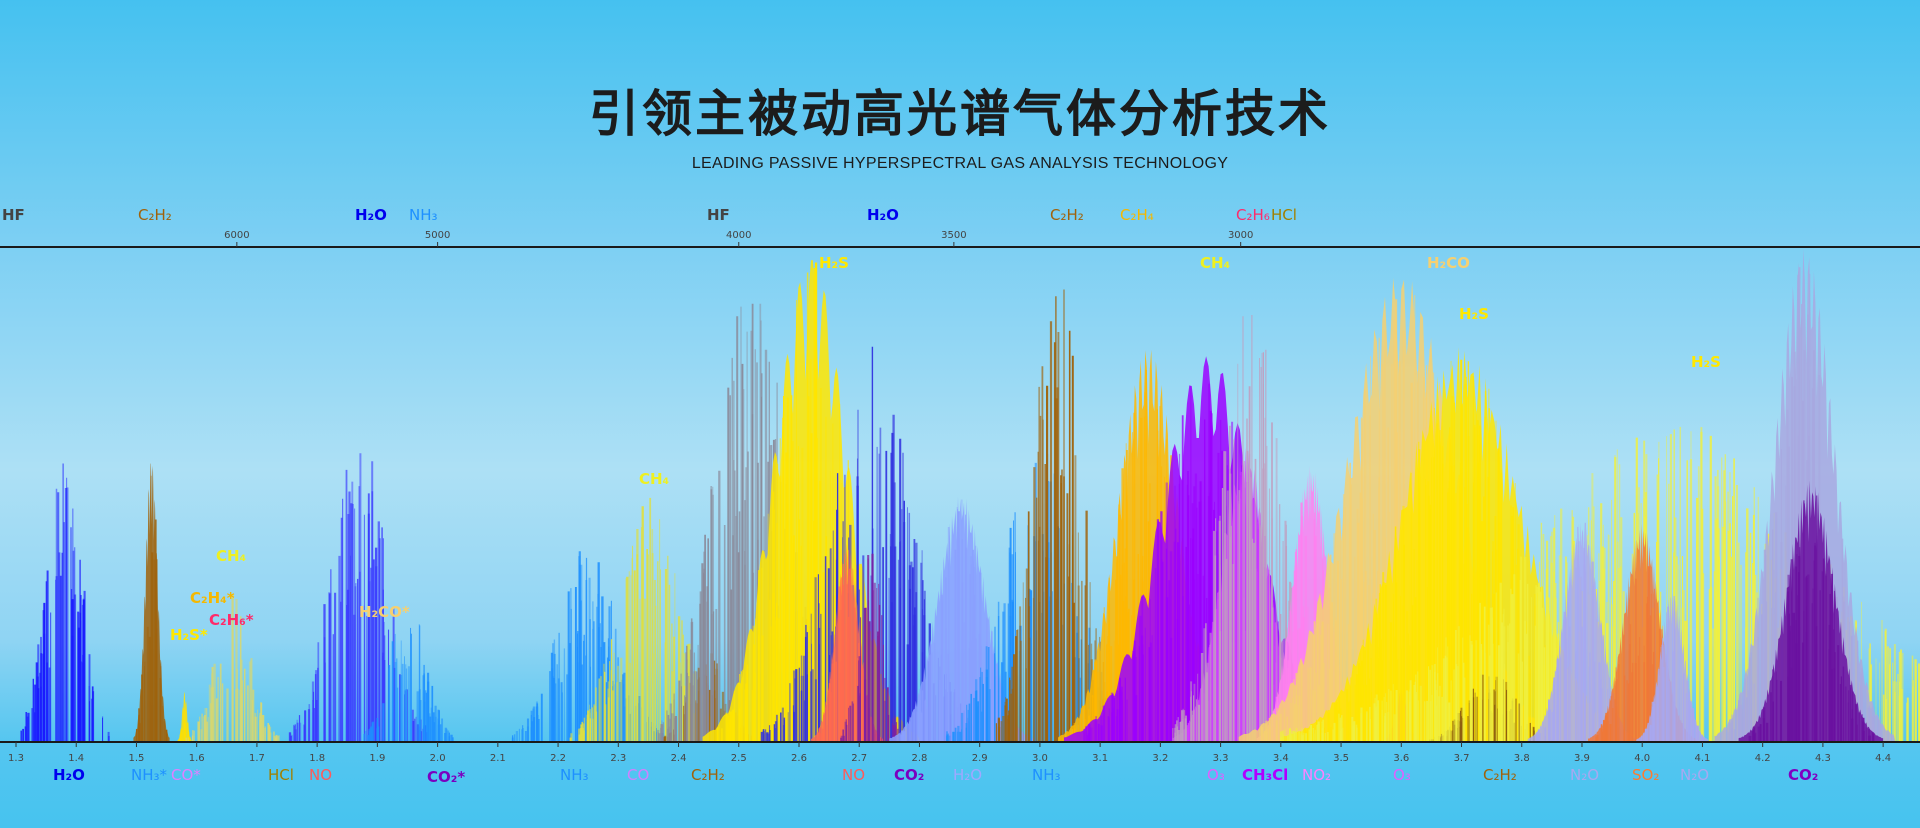  Describe the element at coordinates (281, 775) in the screenshot. I see `bottom-label: HCl` at that location.